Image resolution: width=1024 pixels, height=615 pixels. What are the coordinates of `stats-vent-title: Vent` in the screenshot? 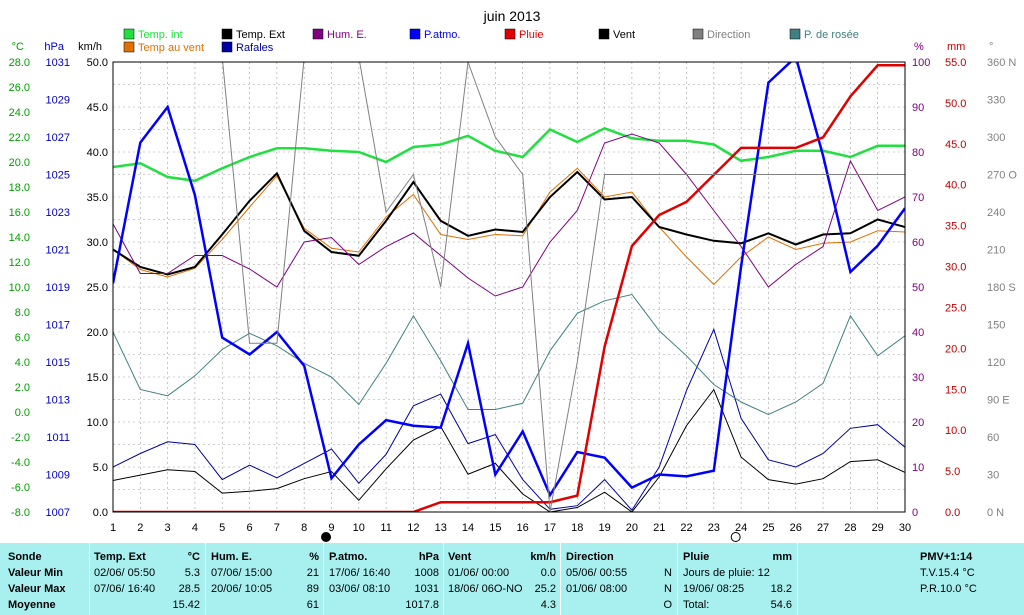 It's located at (460, 557).